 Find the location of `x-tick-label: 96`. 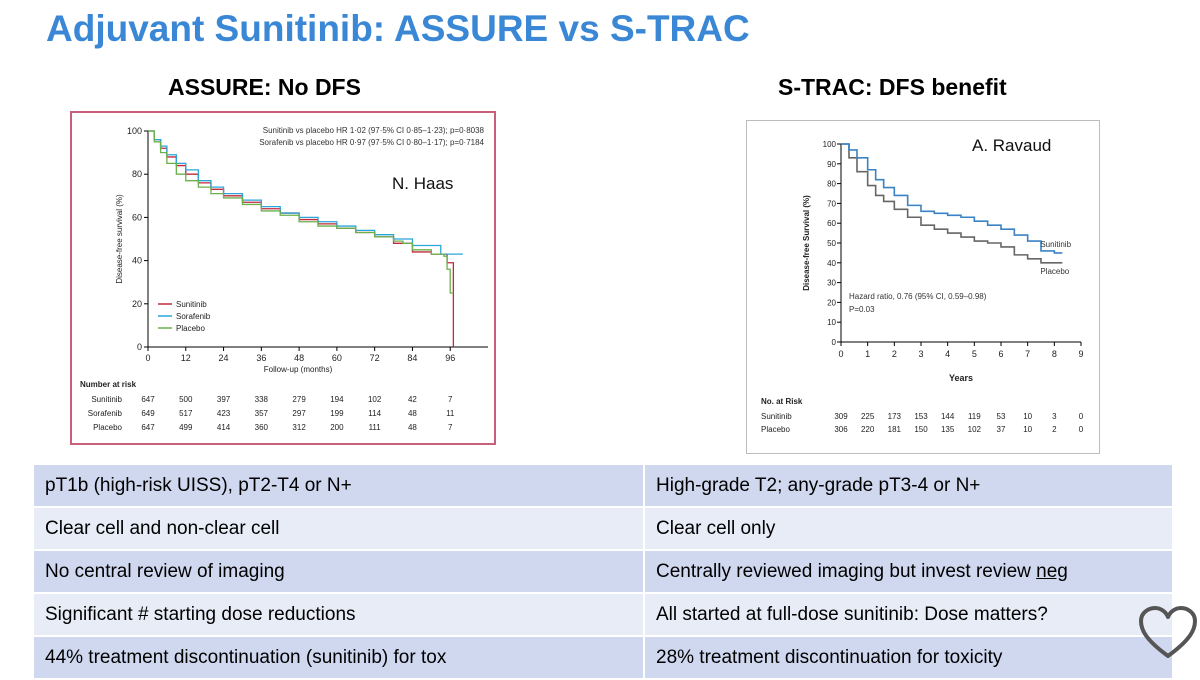

x-tick-label: 96 is located at coordinates (450, 358).